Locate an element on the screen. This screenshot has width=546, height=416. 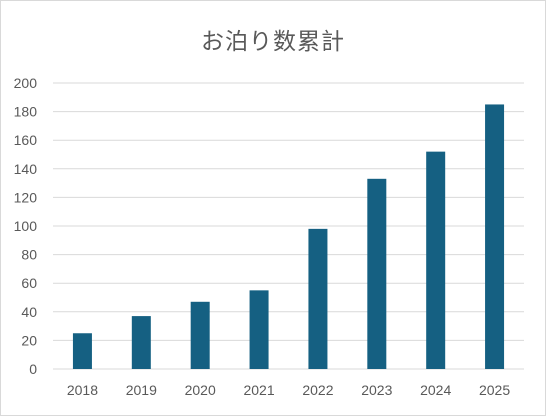
y-tick-label: 20 is located at coordinates (29, 340).